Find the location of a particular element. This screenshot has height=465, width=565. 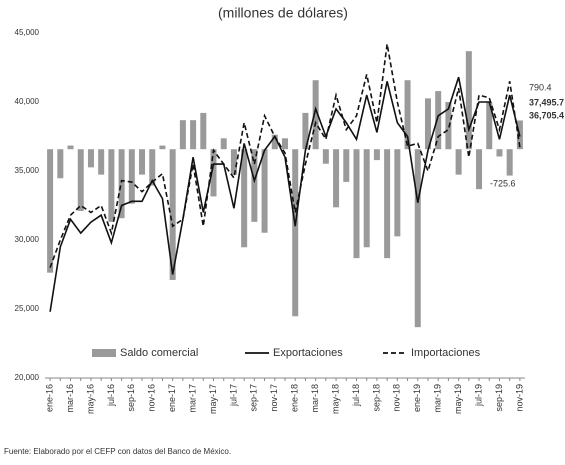

annotation: 36,705.4 is located at coordinates (546, 115).